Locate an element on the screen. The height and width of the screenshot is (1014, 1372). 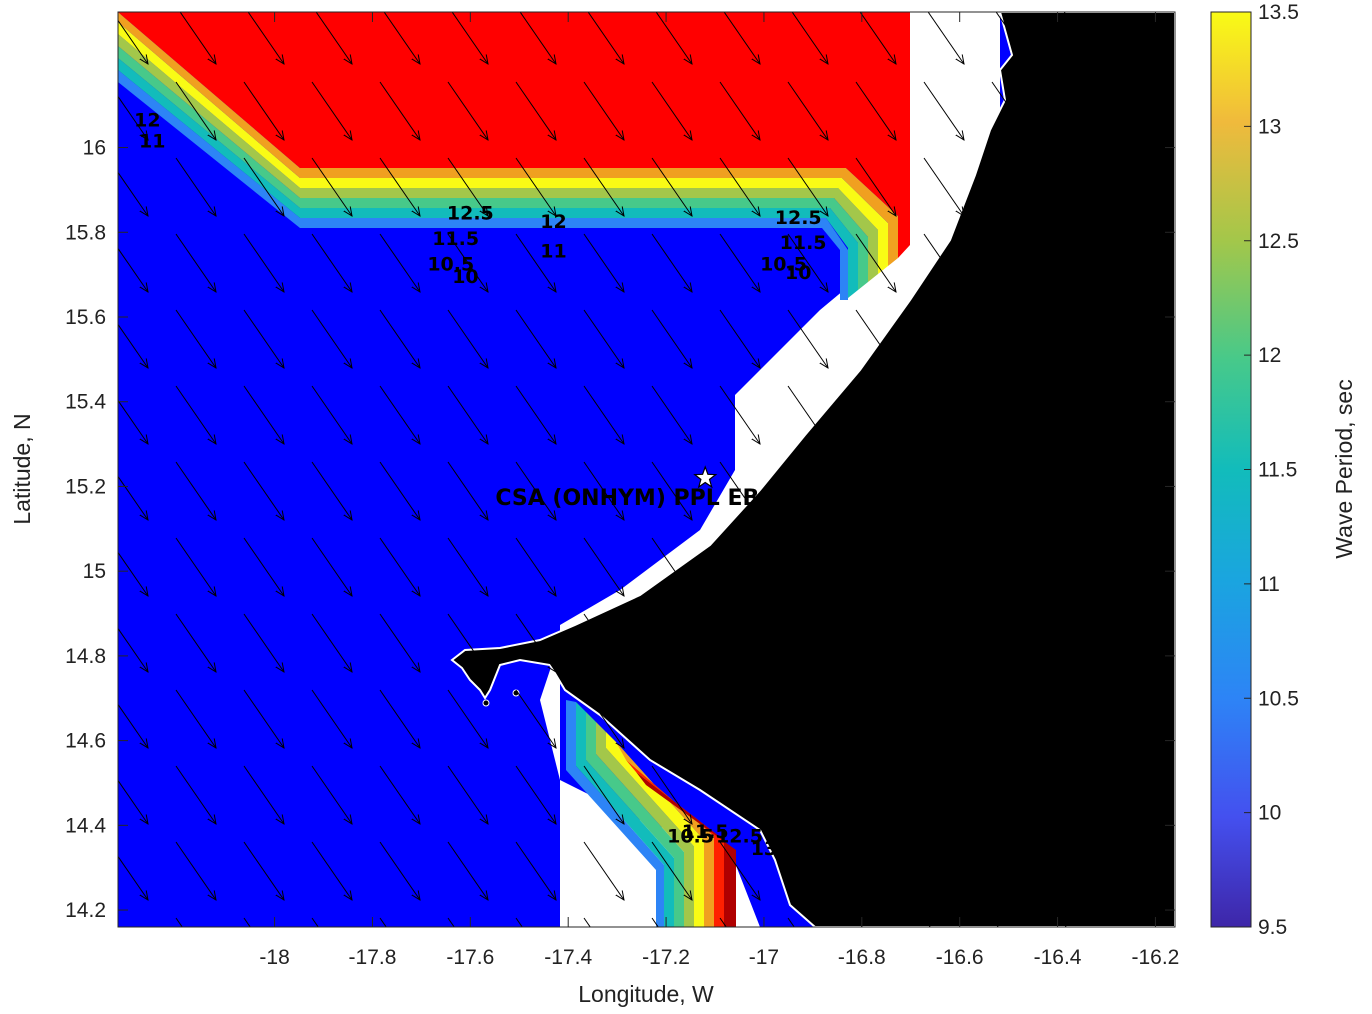
x-tick-label: -16.4 is located at coordinates (1058, 957).